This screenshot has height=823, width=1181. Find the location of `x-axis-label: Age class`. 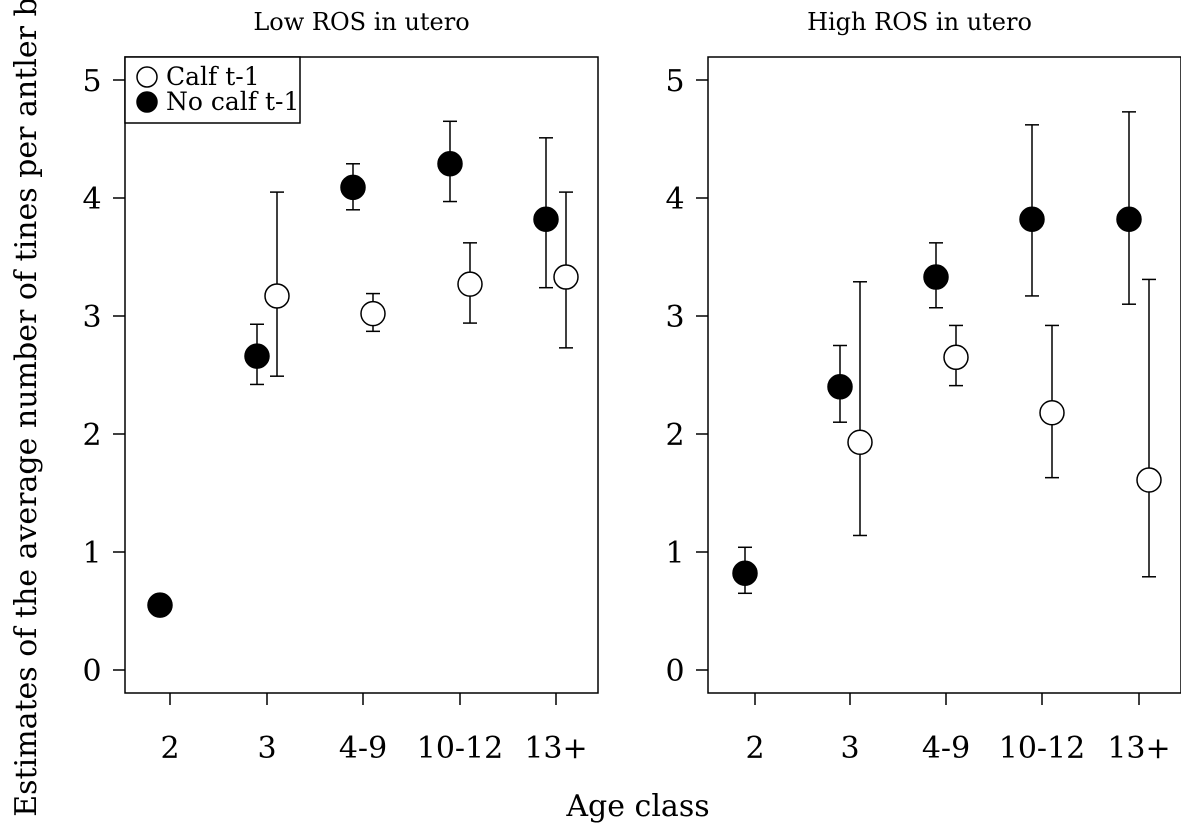

x-axis-label: Age class is located at coordinates (637, 806).